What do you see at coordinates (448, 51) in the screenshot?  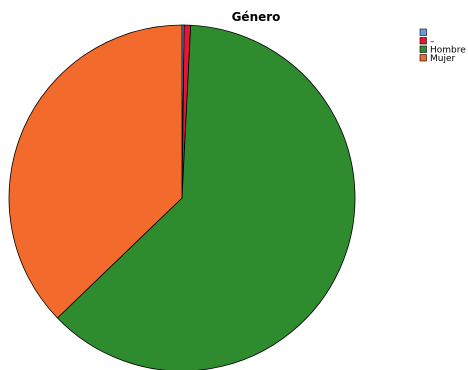 I see `legend-label-hombre: Hombre` at bounding box center [448, 51].